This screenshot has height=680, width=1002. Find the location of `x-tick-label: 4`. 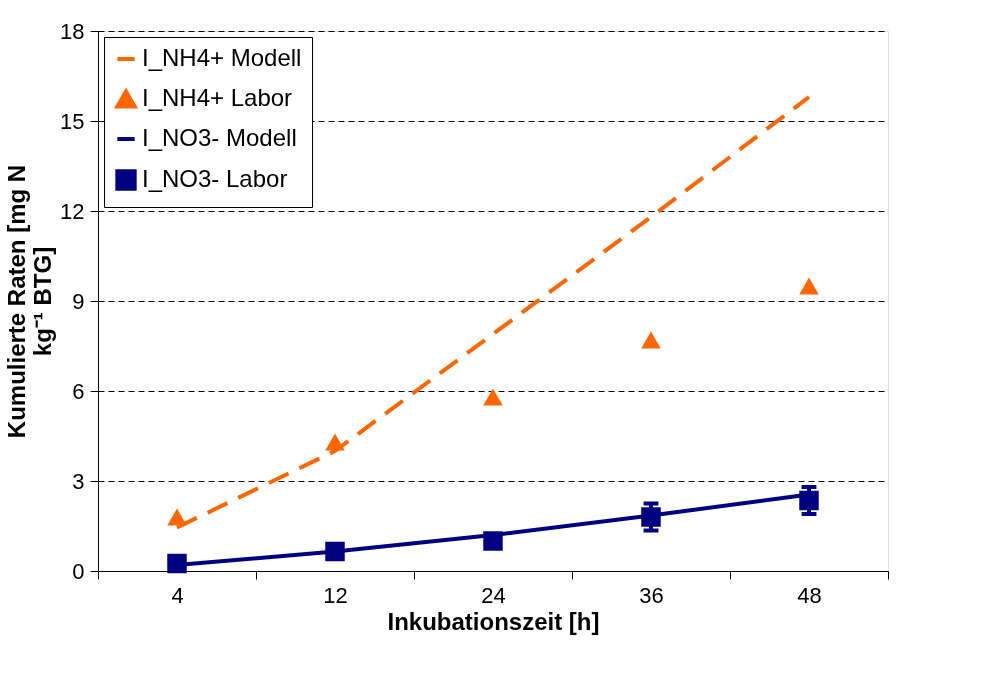

x-tick-label: 4 is located at coordinates (177, 595).